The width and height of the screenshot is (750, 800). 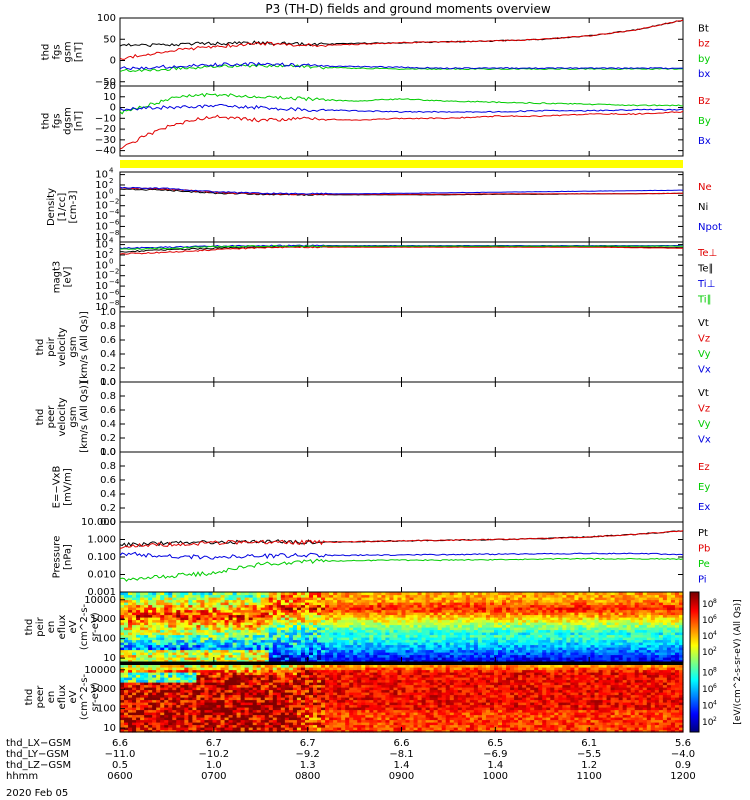 I want to click on p2-series-bx, so click(x=401, y=108).